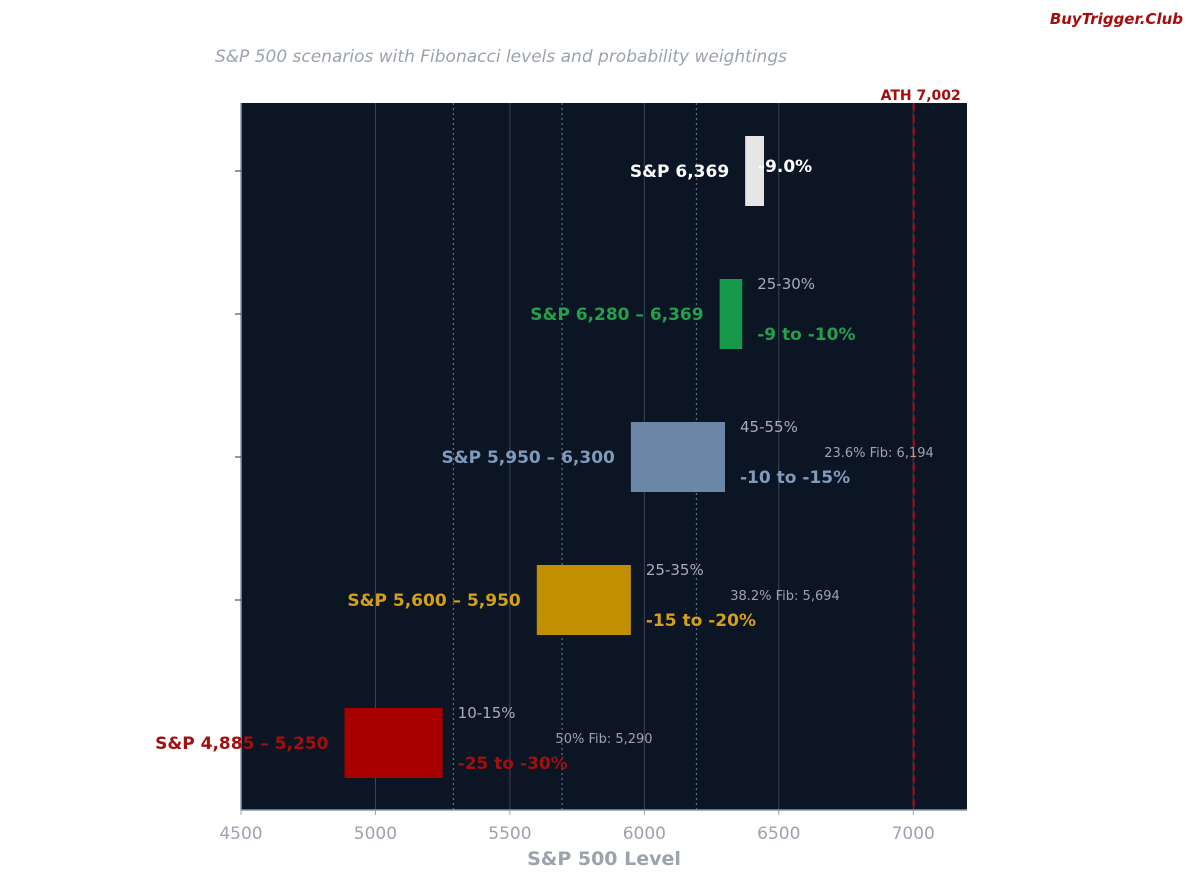  What do you see at coordinates (603, 739) in the screenshot?
I see `fib-label: 50% Fib: 5,290` at bounding box center [603, 739].